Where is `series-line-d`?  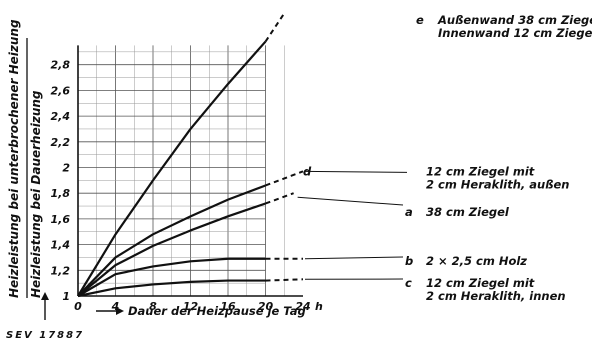 series-line-d is located at coordinates (171, 240).